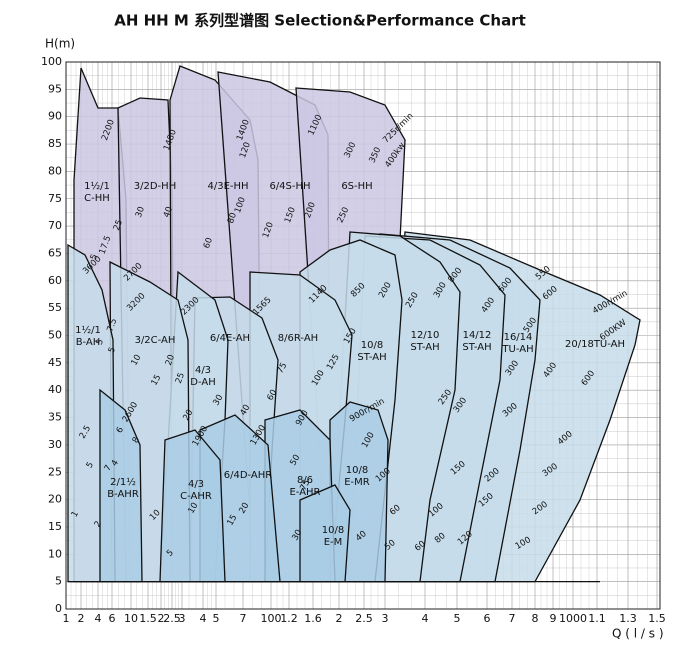 The width and height of the screenshot is (699, 650). I want to click on curve-annotation: 25, so click(118, 225).